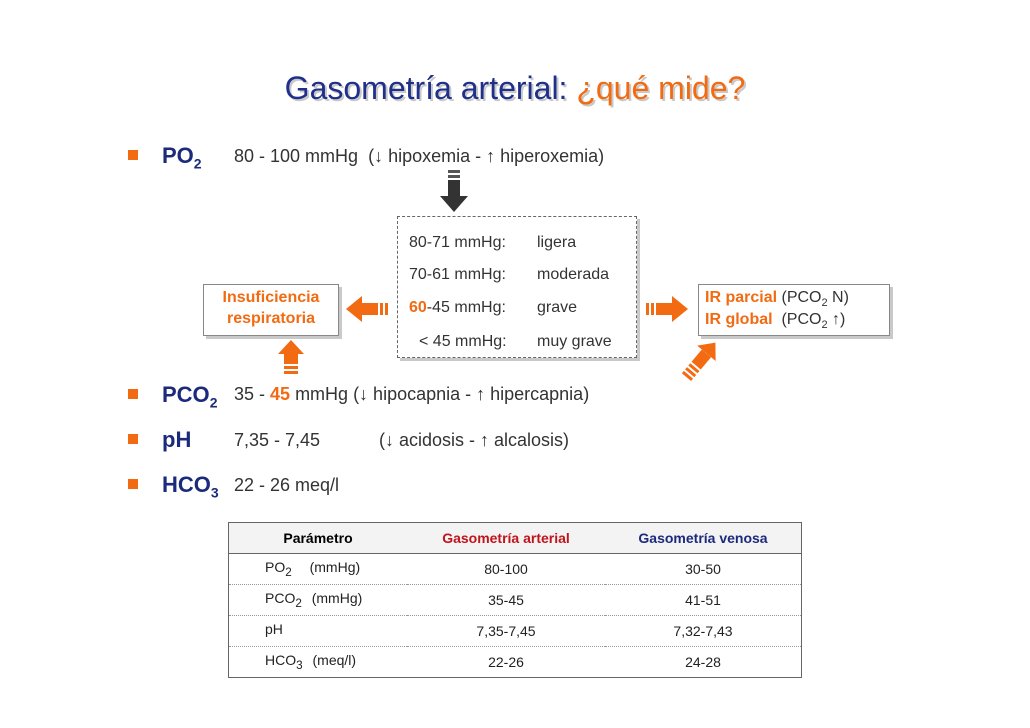 This screenshot has height=728, width=1030. I want to click on severity-level-2: moderada, so click(573, 274).